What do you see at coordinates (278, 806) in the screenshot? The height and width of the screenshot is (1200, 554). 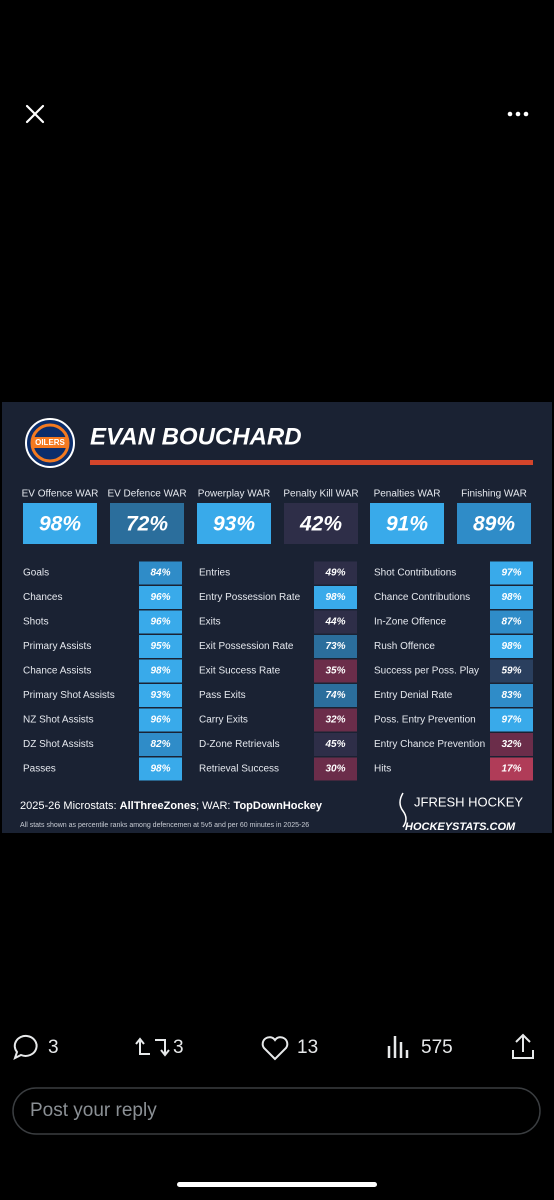 I see `source-link: TopDownHockey` at bounding box center [278, 806].